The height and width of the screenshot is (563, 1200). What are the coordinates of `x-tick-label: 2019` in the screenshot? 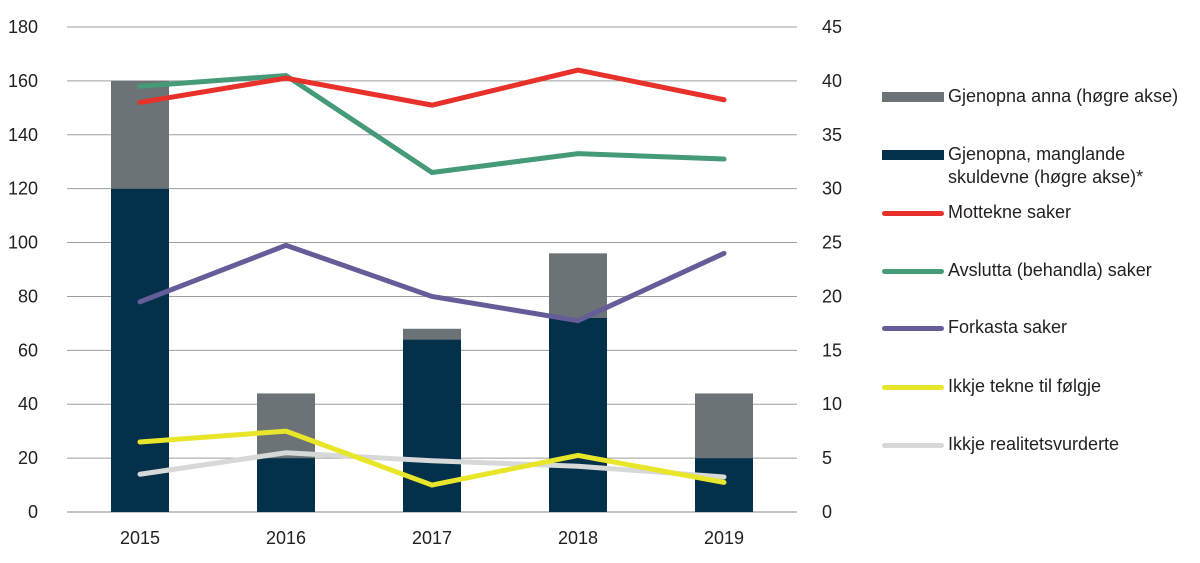 It's located at (724, 538).